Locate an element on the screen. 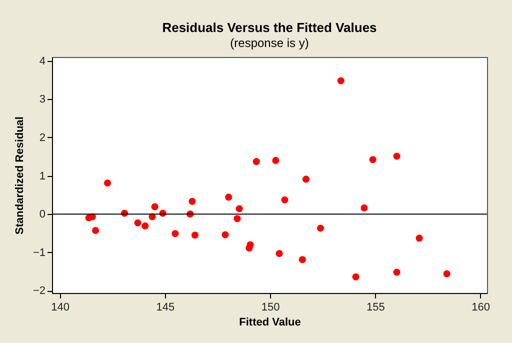  x-axis-title: Fitted Value is located at coordinates (270, 322).